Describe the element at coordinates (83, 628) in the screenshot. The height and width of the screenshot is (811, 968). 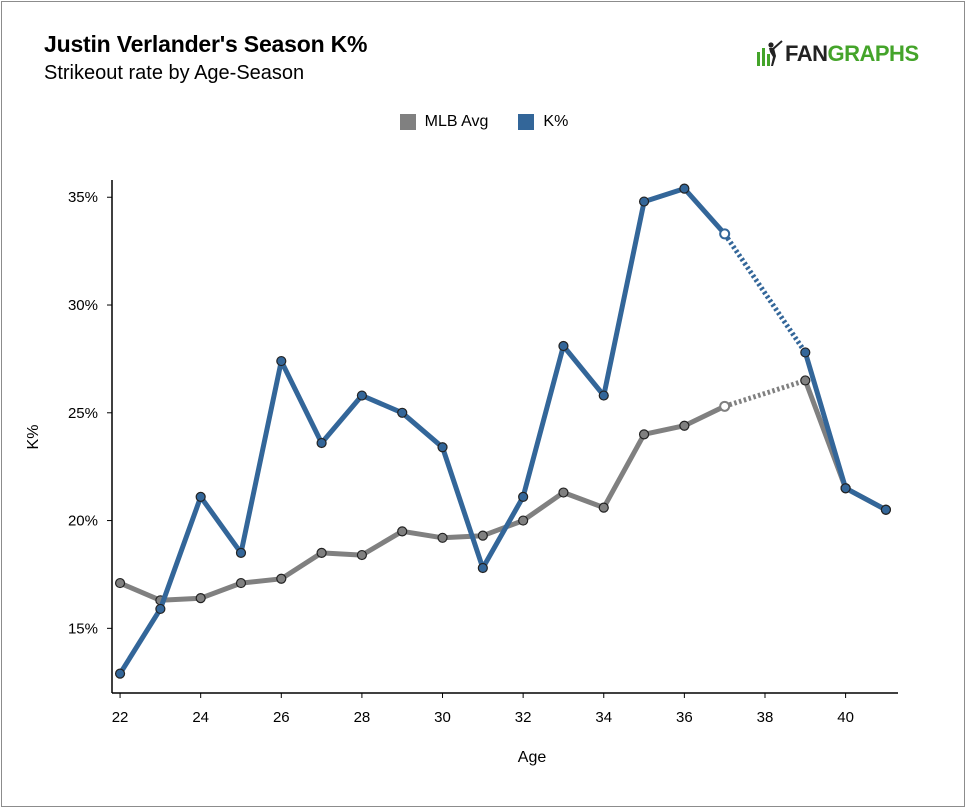
I see `y-tick-label-15: 15%` at that location.